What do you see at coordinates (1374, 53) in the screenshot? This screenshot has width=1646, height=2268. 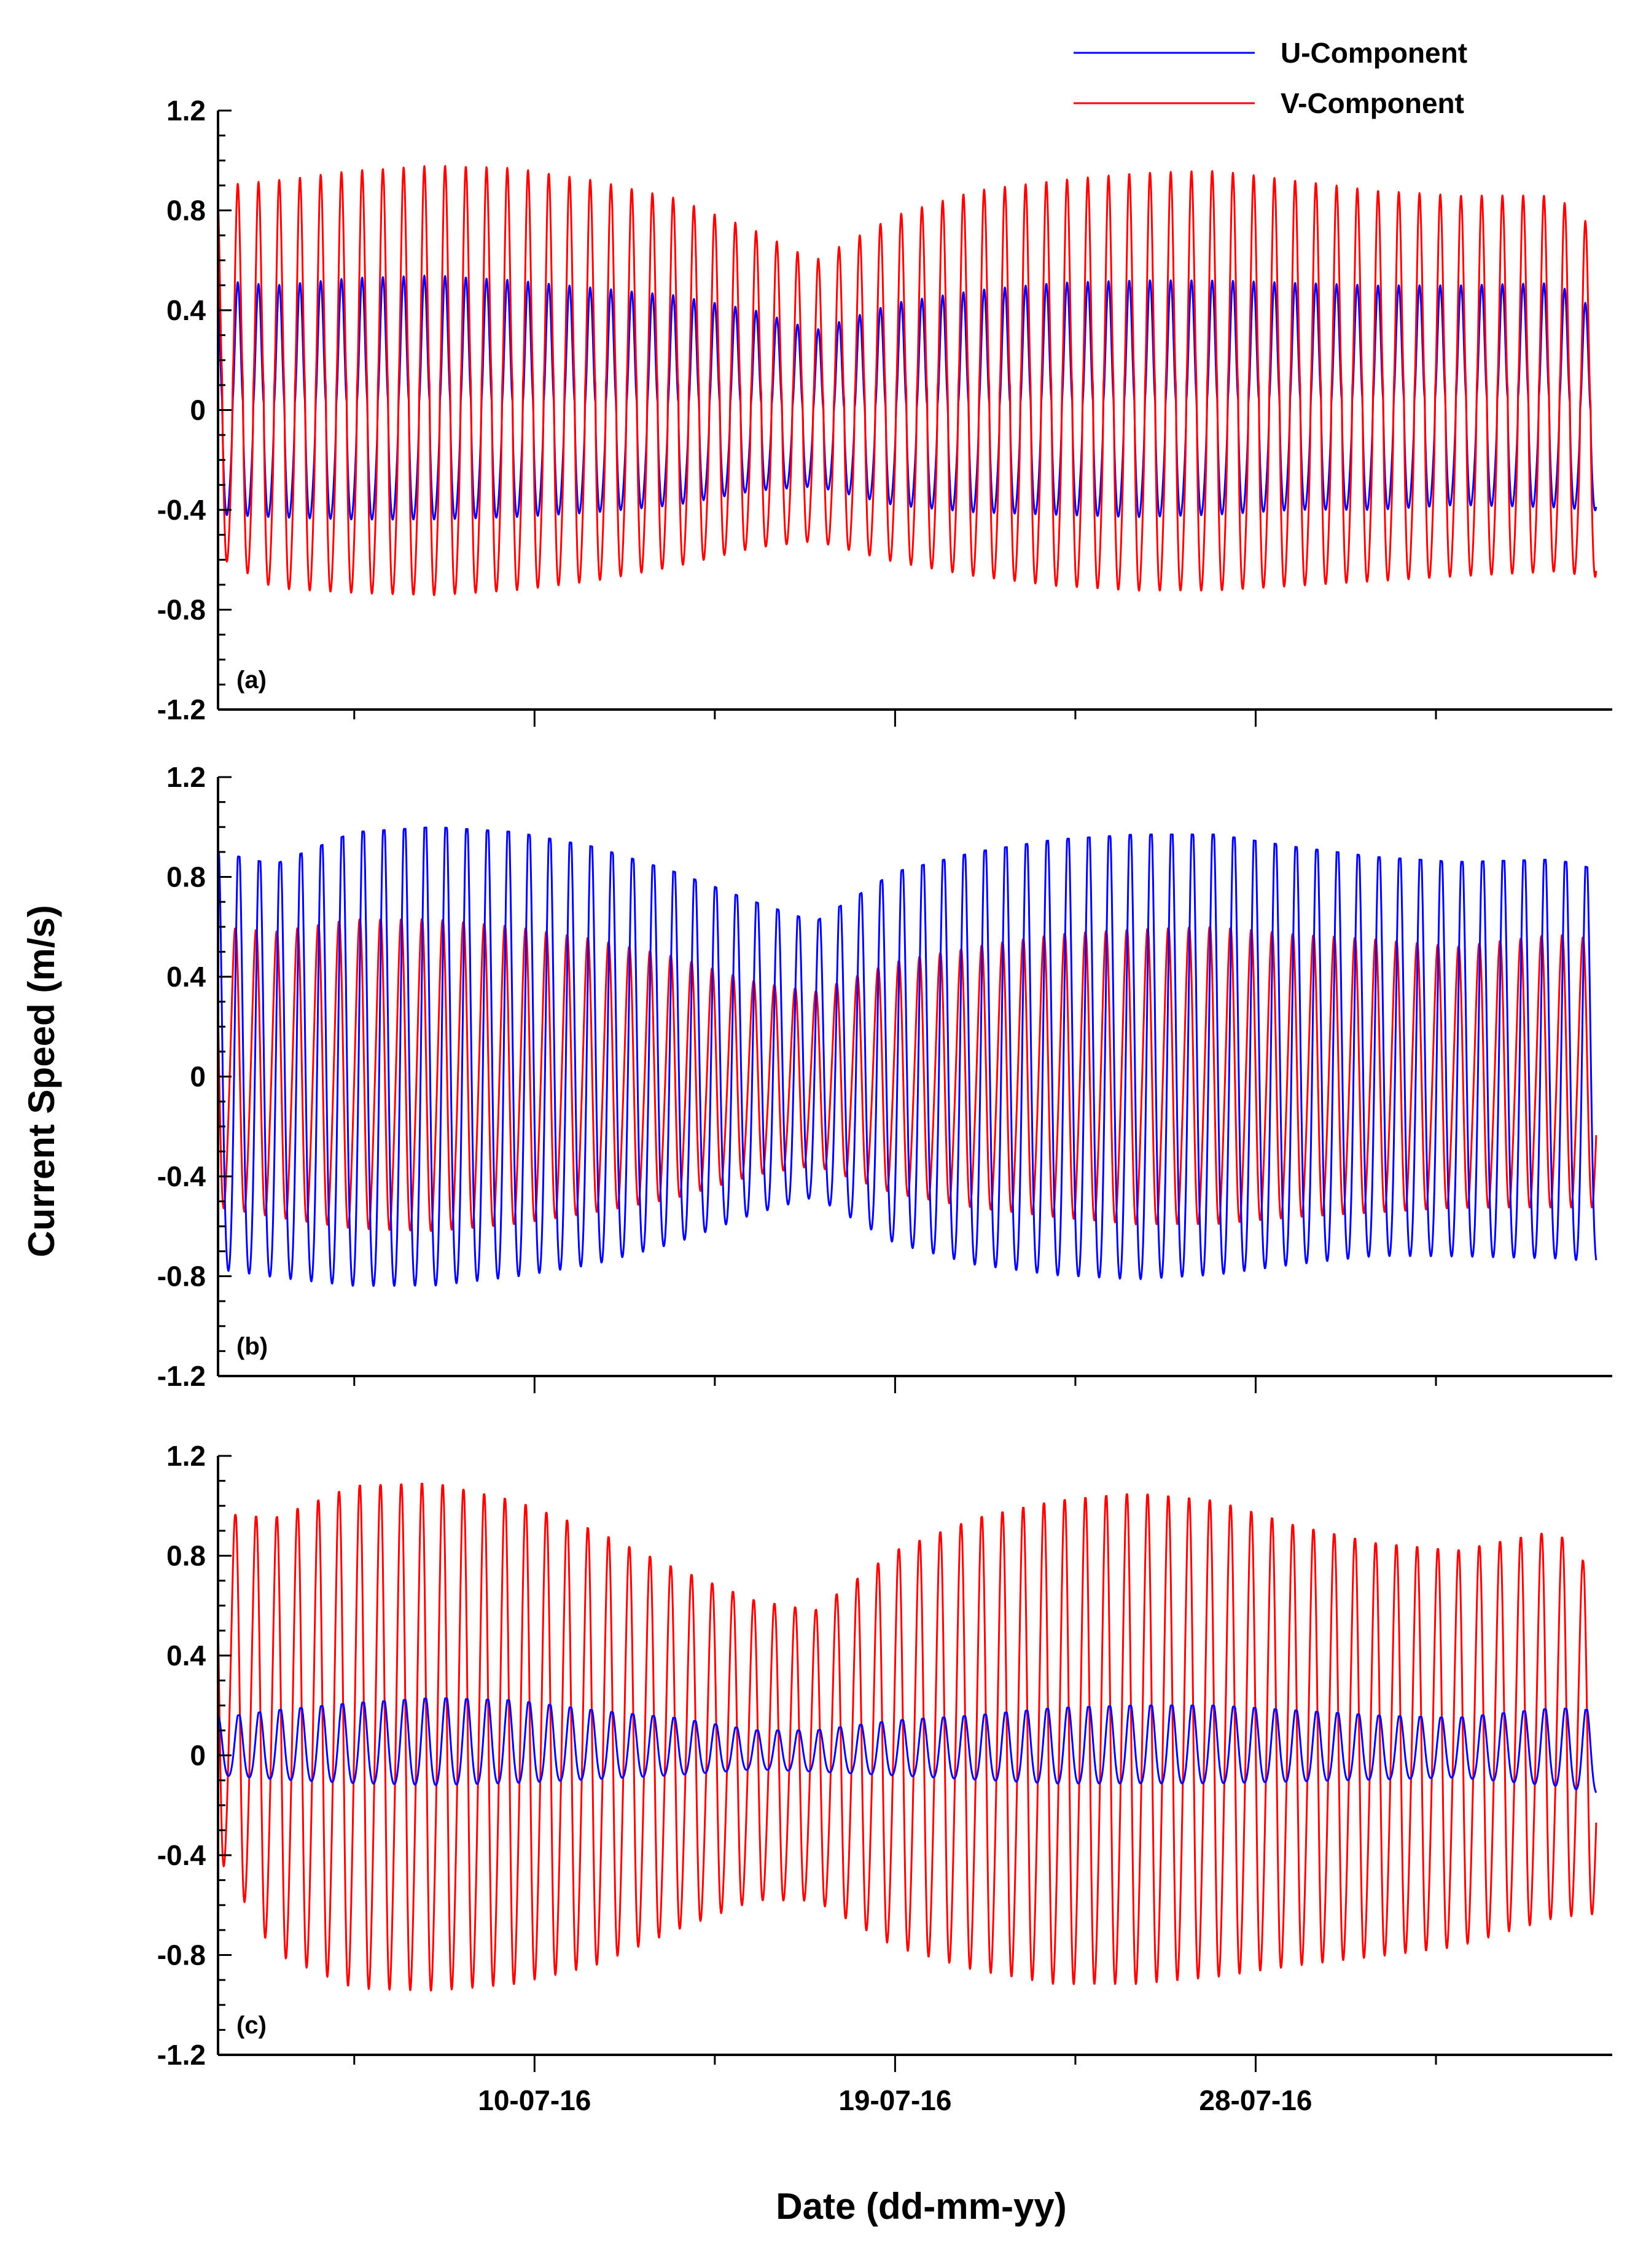 I see `legend-label-u: U-Component` at bounding box center [1374, 53].